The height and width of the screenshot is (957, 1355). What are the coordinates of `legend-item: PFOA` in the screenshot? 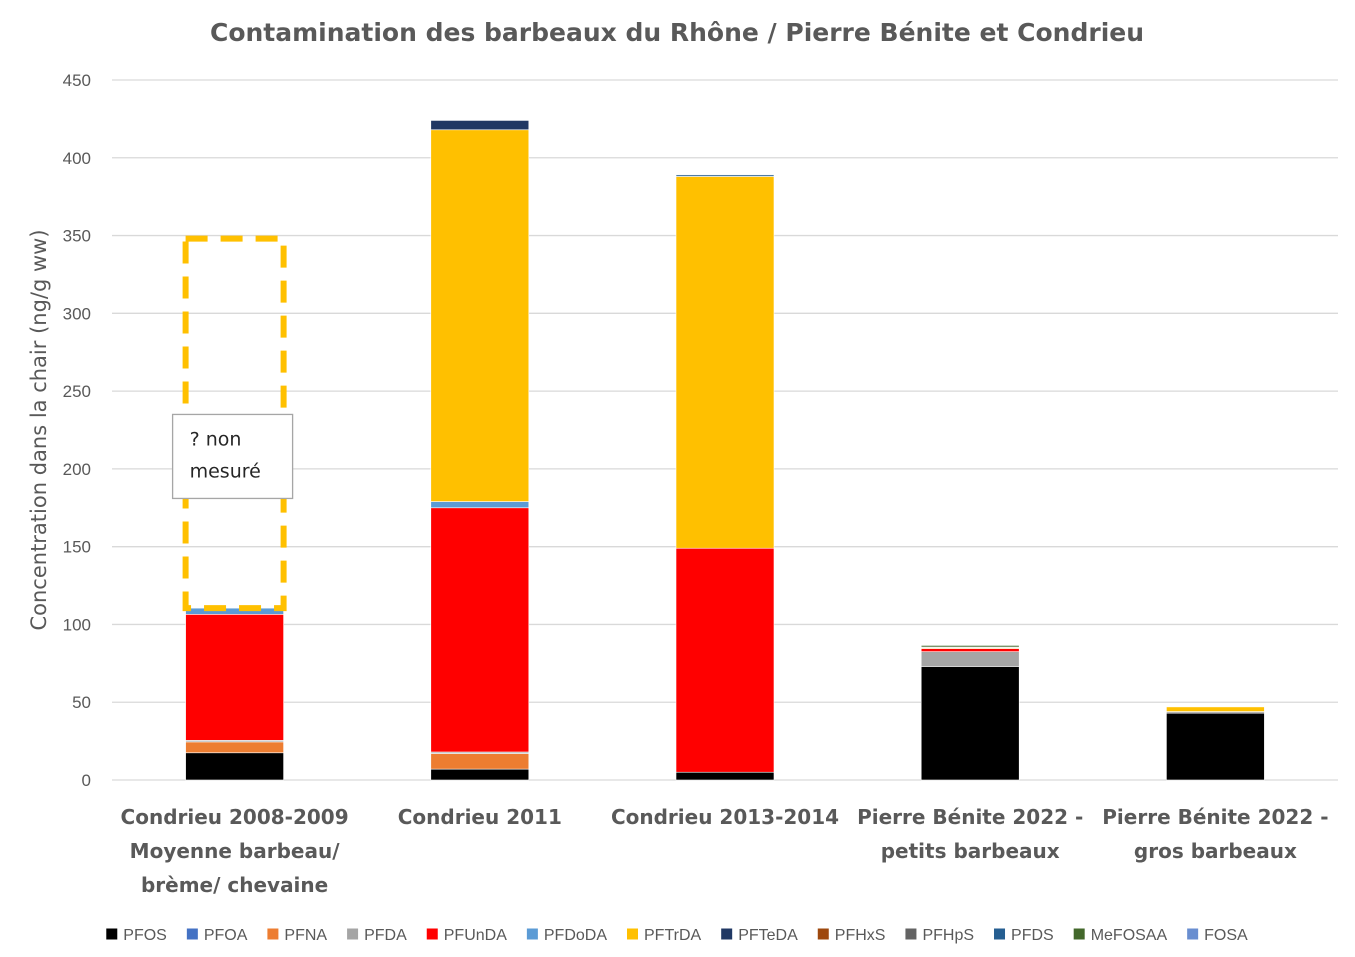 It's located at (217, 935).